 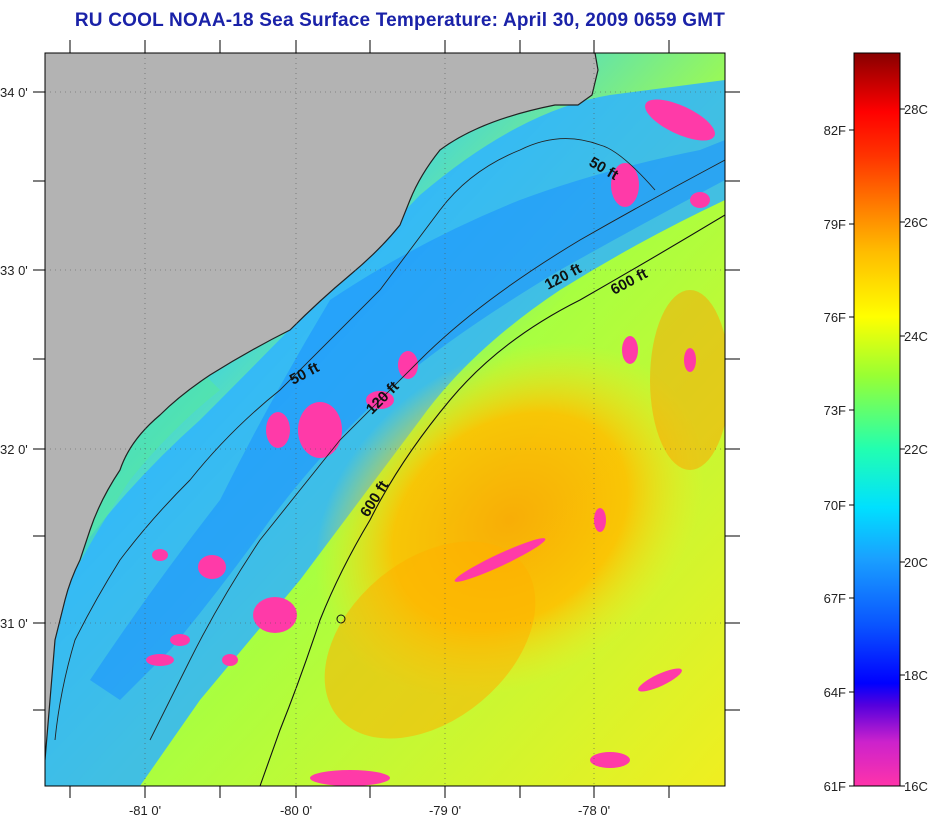 What do you see at coordinates (916, 449) in the screenshot?
I see `colorbar-label-c: 22C` at bounding box center [916, 449].